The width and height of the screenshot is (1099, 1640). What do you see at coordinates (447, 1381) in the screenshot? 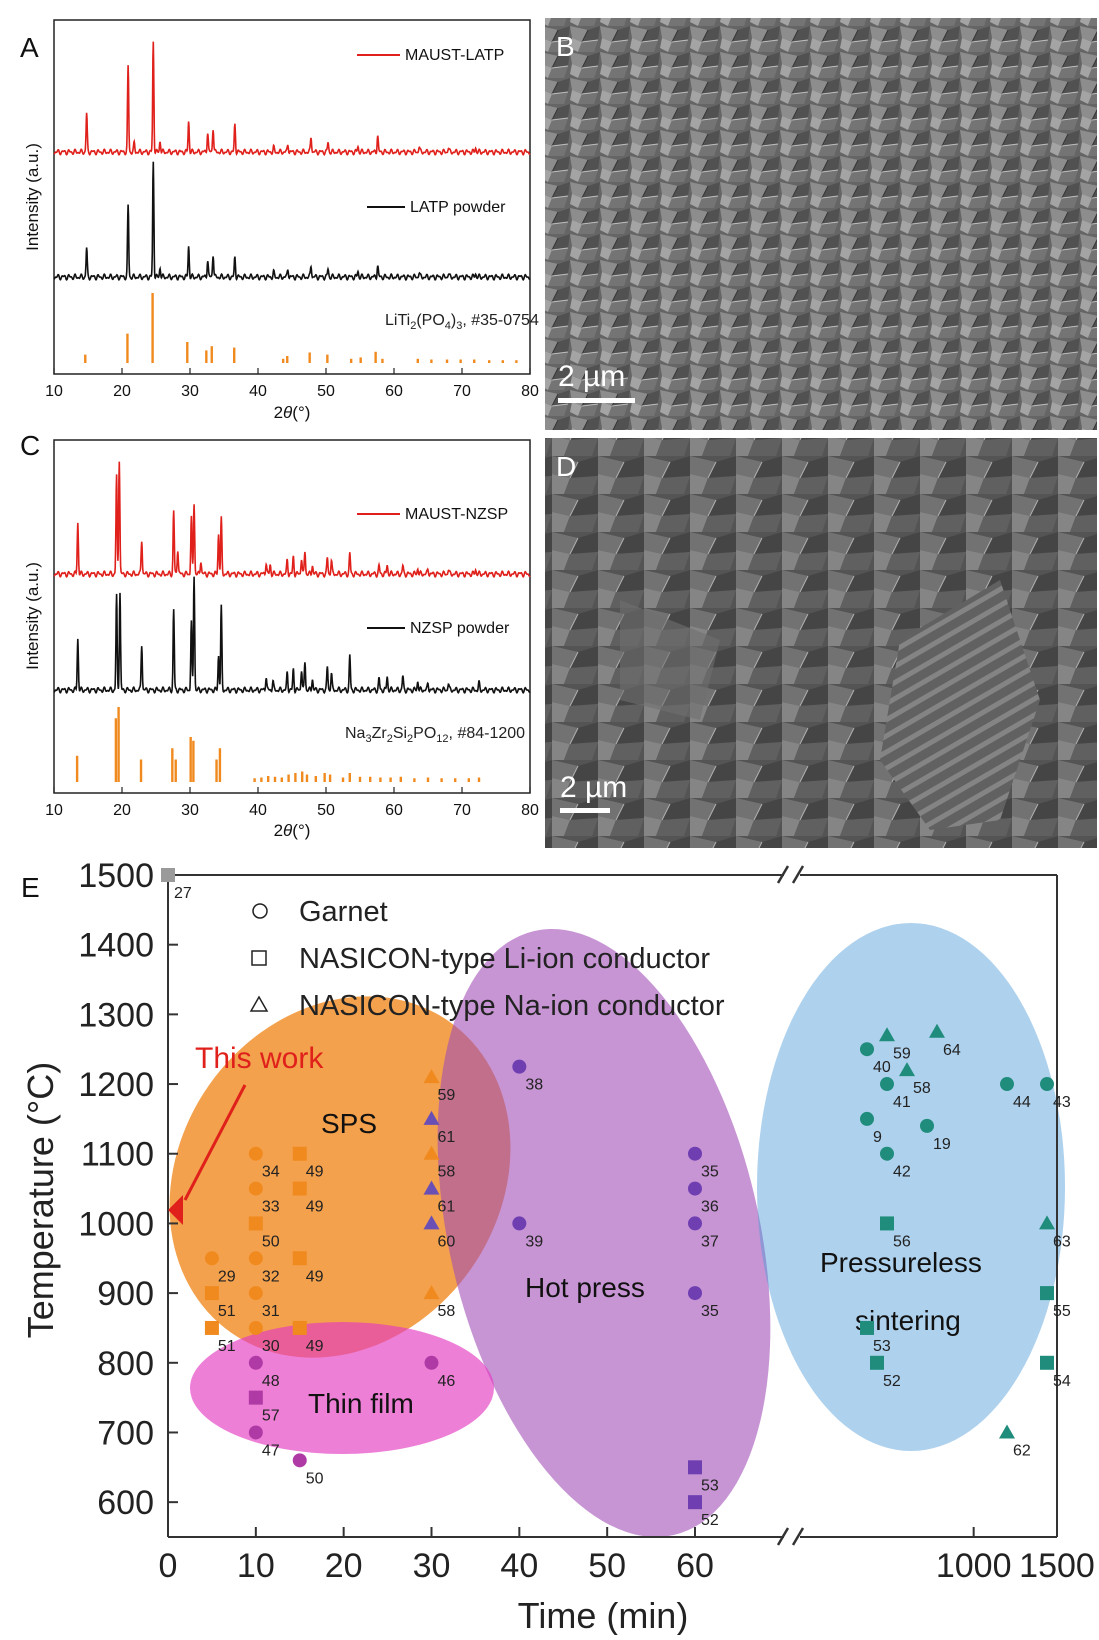
I see `point-ref-label: 46` at bounding box center [447, 1381].